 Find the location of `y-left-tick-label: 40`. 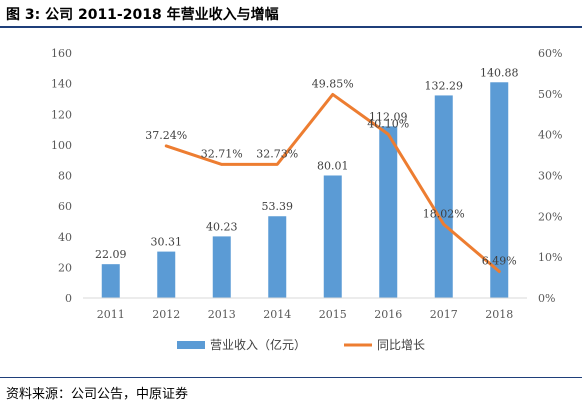

y-left-tick-label: 40 is located at coordinates (65, 237).